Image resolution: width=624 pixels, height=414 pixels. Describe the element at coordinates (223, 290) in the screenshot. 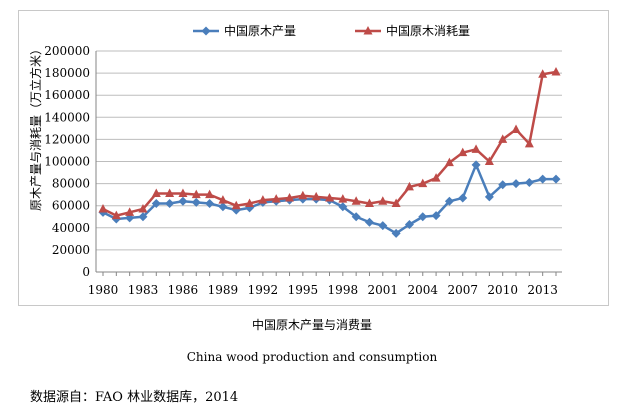

I see `x-tick-label: 1989` at that location.